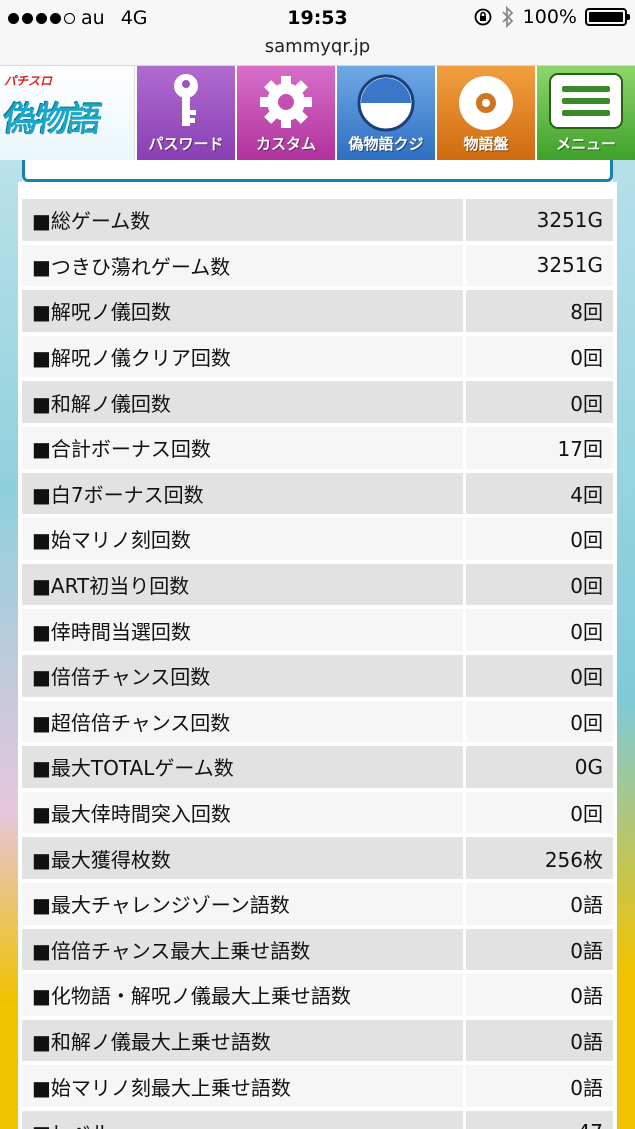  I want to click on stat-name: ■最大獲得枚数, so click(244, 858).